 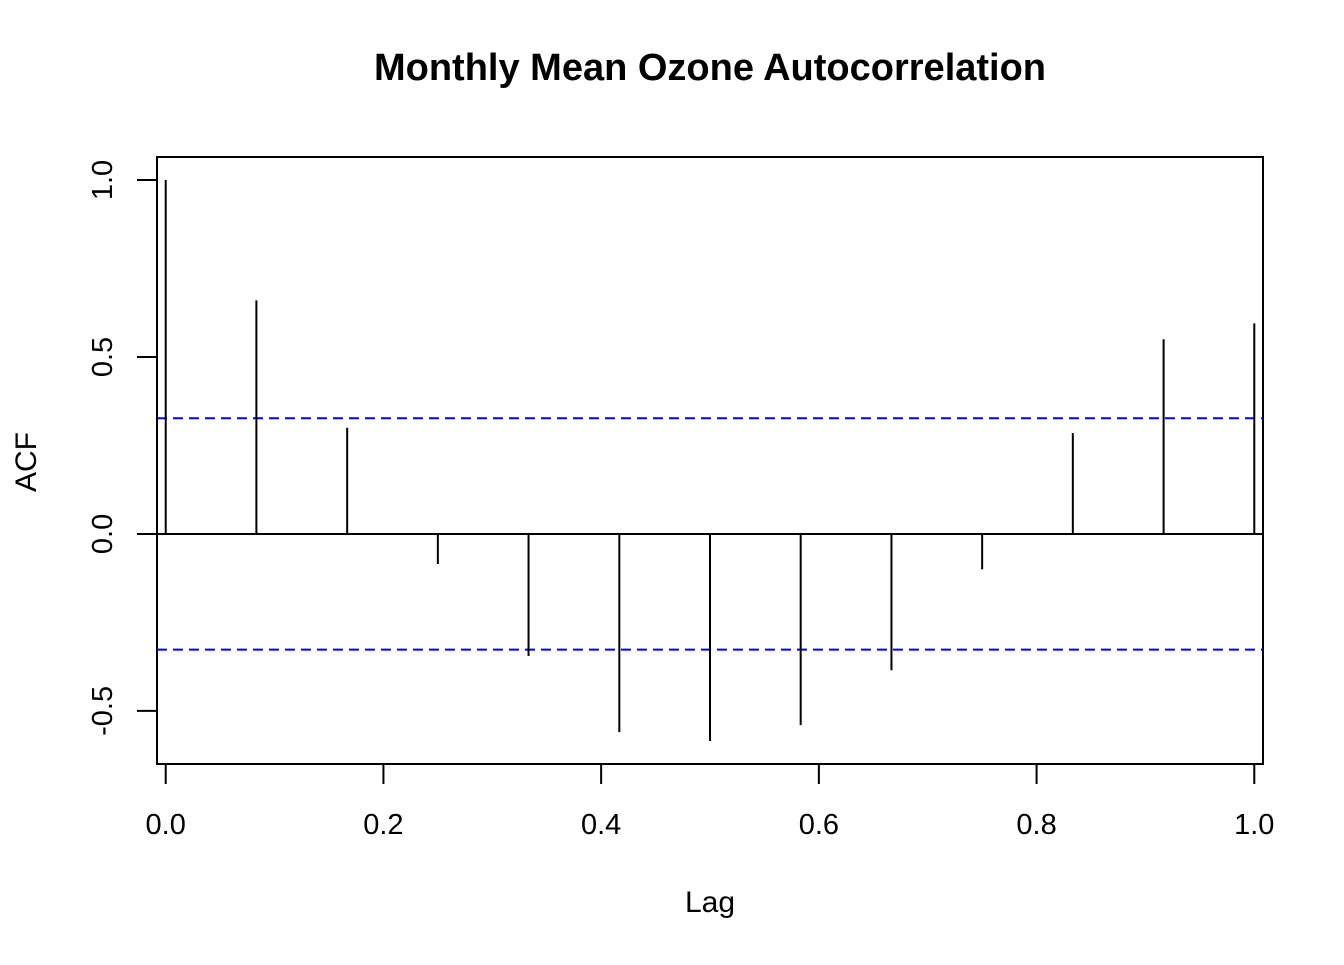 What do you see at coordinates (103, 534) in the screenshot?
I see `y-tick-label: 0.0` at bounding box center [103, 534].